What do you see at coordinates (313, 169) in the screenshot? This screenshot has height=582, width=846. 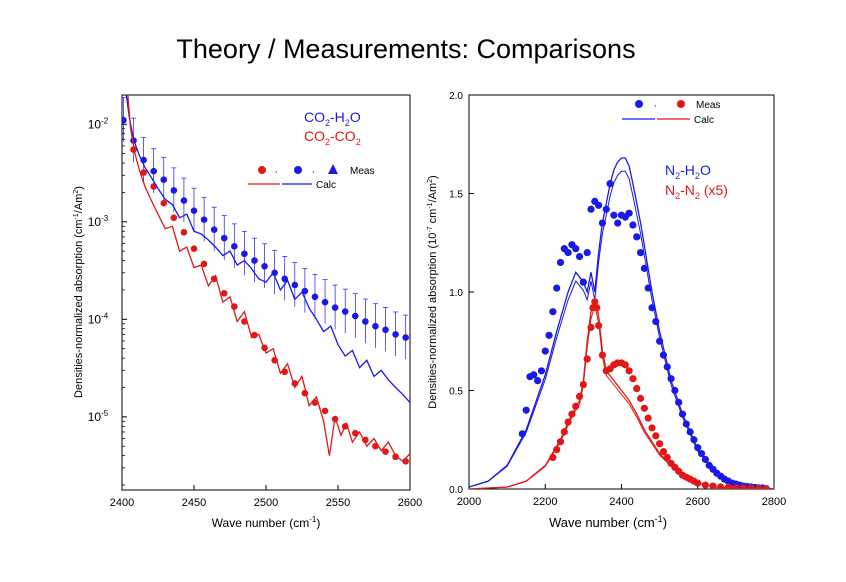 I see `left-legend-sep2: ,` at bounding box center [313, 169].